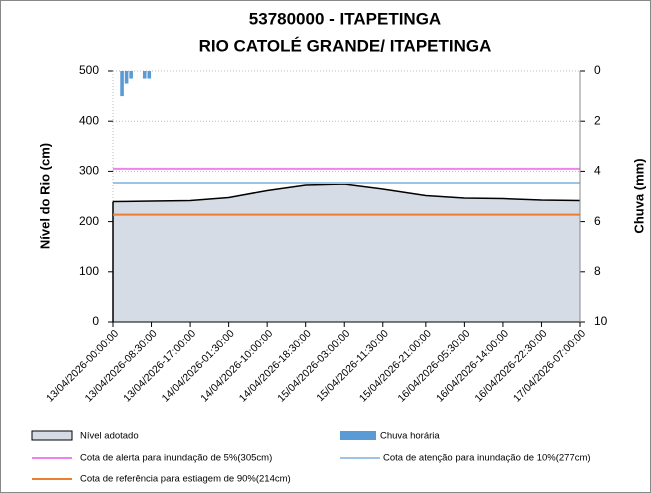 This screenshot has height=493, width=651. I want to click on y2-tick-label: 8, so click(597, 271).